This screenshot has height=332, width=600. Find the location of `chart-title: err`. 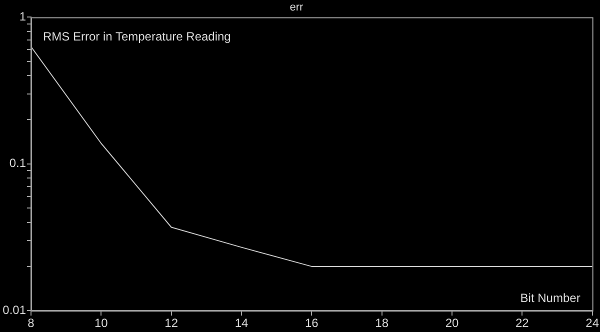

chart-title: err is located at coordinates (297, 8).